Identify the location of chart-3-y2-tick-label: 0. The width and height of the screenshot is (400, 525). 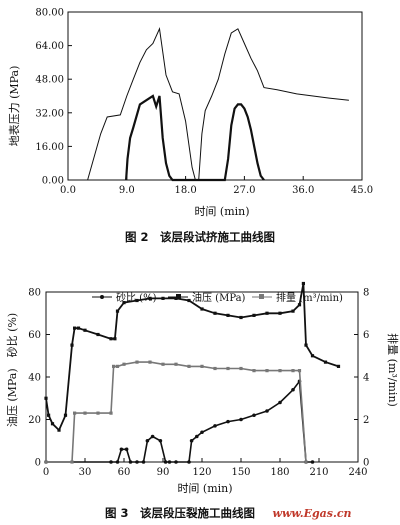
(366, 463).